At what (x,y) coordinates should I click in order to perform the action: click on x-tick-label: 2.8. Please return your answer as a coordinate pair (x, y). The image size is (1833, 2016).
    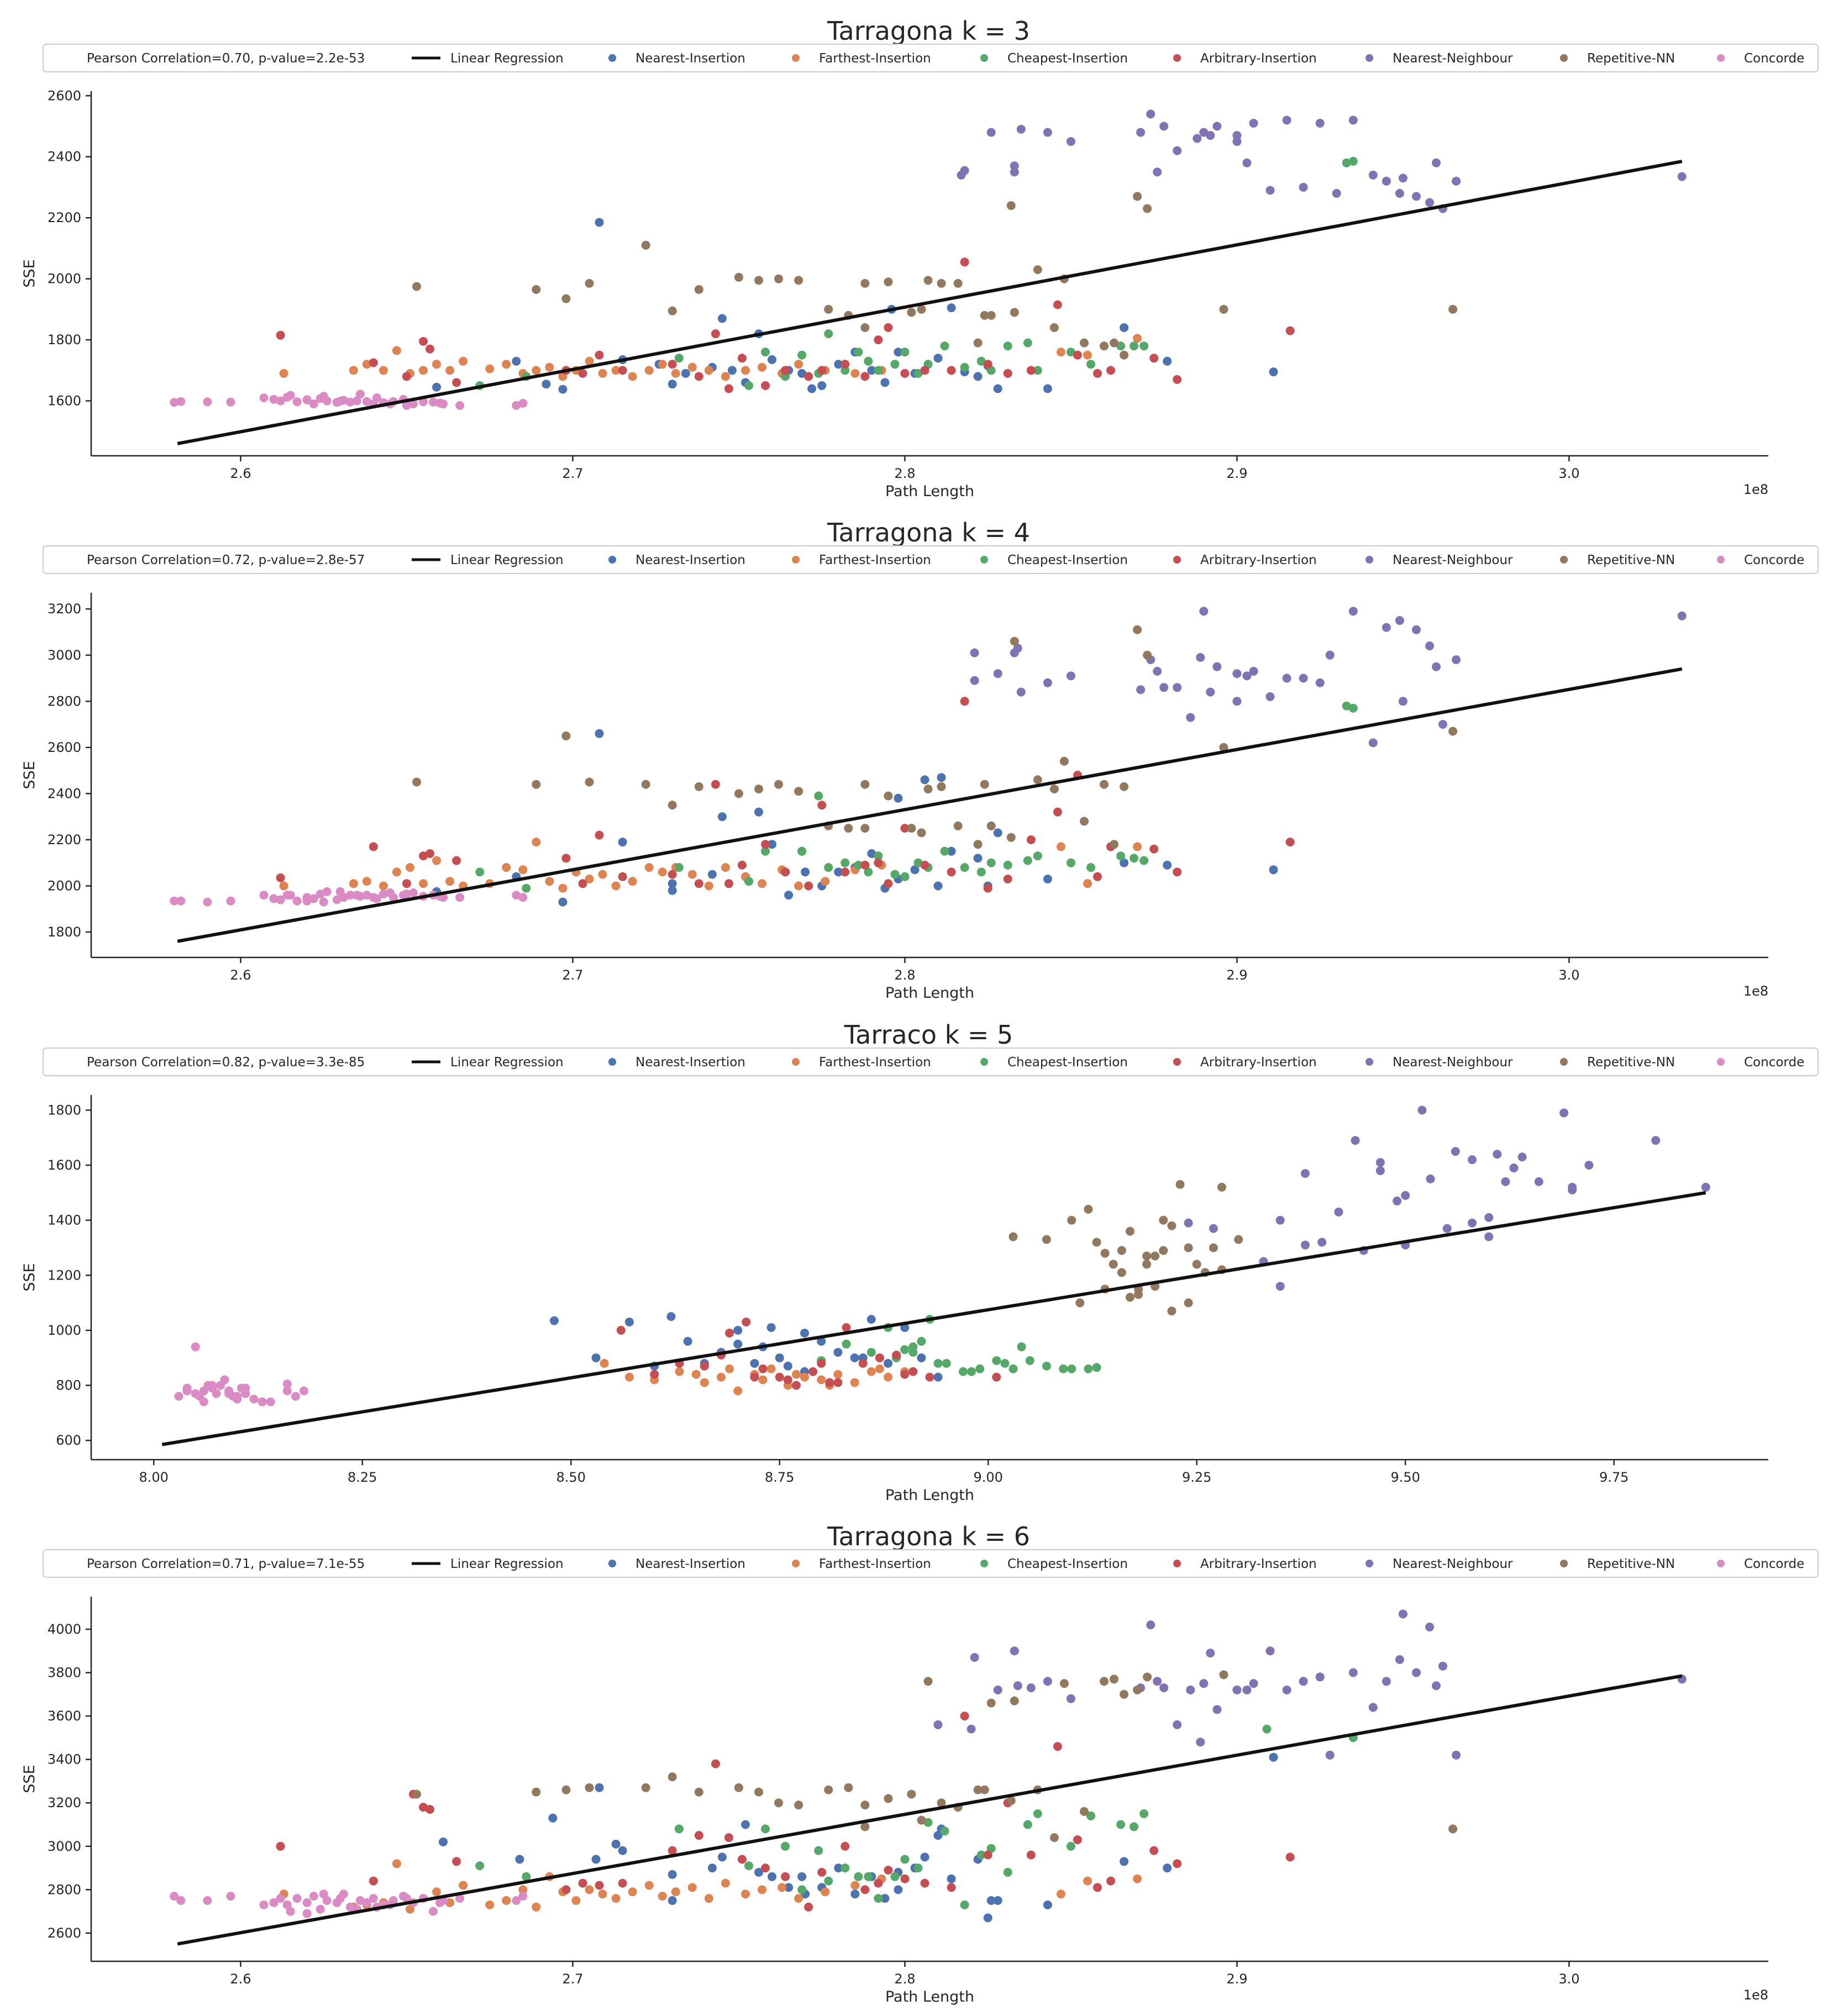
    Looking at the image, I should click on (905, 975).